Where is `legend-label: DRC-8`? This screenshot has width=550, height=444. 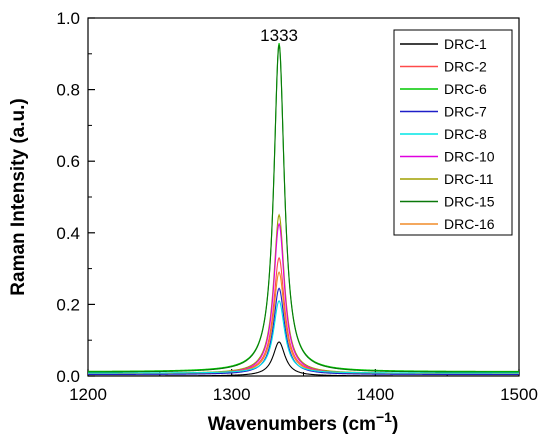
legend-label: DRC-8 is located at coordinates (465, 134).